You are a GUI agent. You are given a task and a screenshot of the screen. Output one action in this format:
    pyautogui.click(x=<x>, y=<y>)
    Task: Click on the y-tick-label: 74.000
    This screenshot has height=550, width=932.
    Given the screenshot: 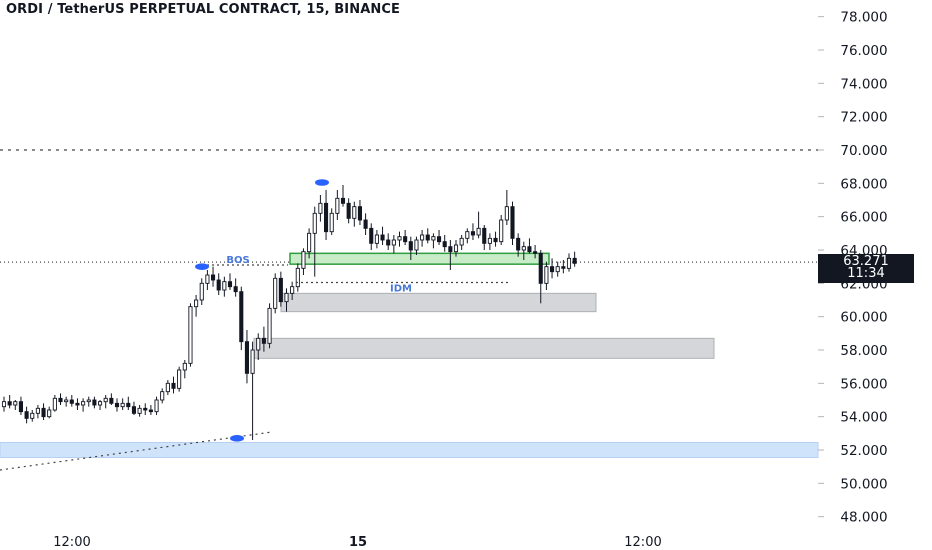 What is the action you would take?
    pyautogui.click(x=863, y=84)
    